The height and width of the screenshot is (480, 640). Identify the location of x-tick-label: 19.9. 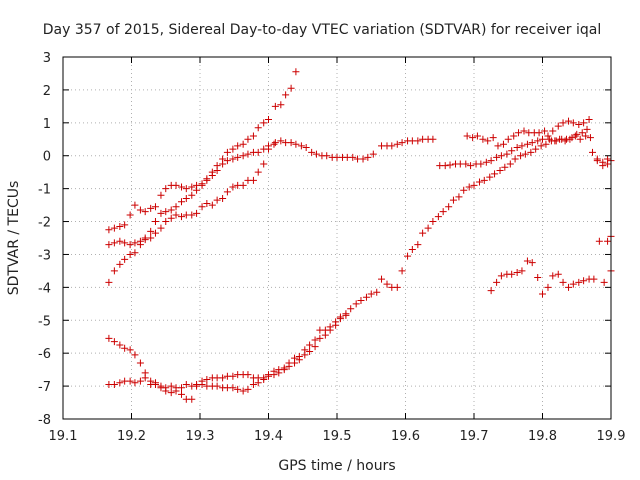
(611, 436).